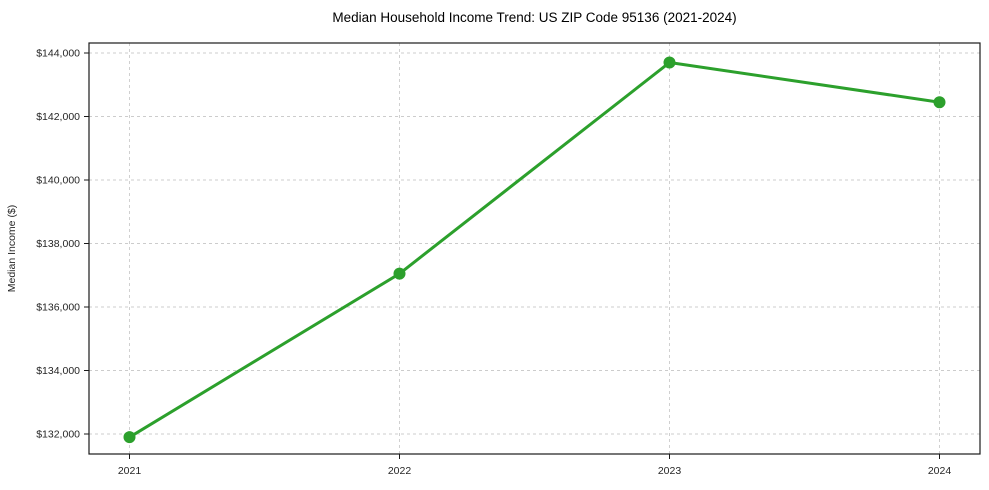 Image resolution: width=989 pixels, height=490 pixels. I want to click on y-tick-label: $142,000, so click(58, 117).